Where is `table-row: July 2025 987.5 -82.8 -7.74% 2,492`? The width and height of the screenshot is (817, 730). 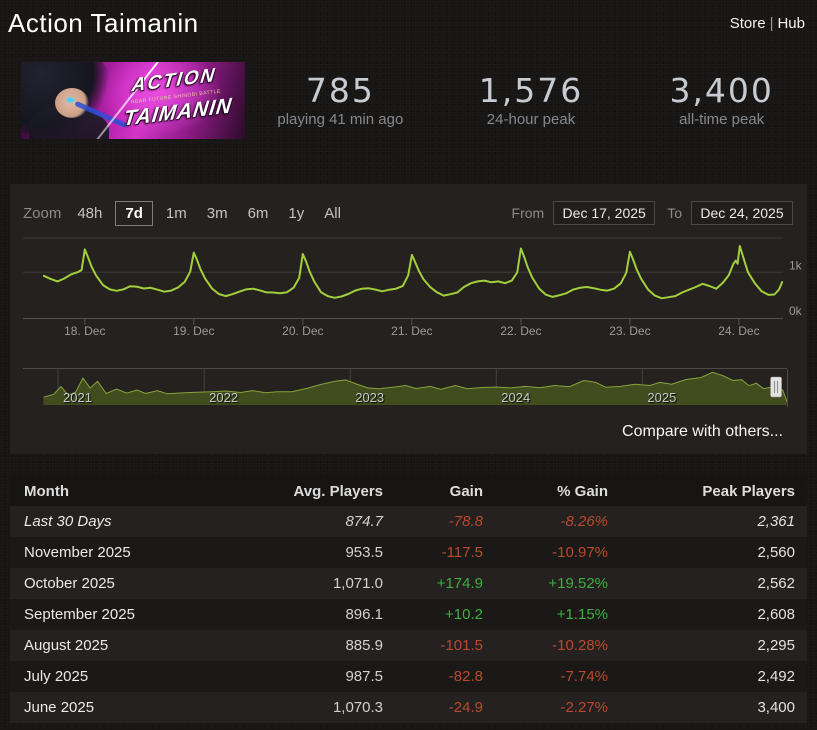
table-row: July 2025 987.5 -82.8 -7.74% 2,492 is located at coordinates (408, 676).